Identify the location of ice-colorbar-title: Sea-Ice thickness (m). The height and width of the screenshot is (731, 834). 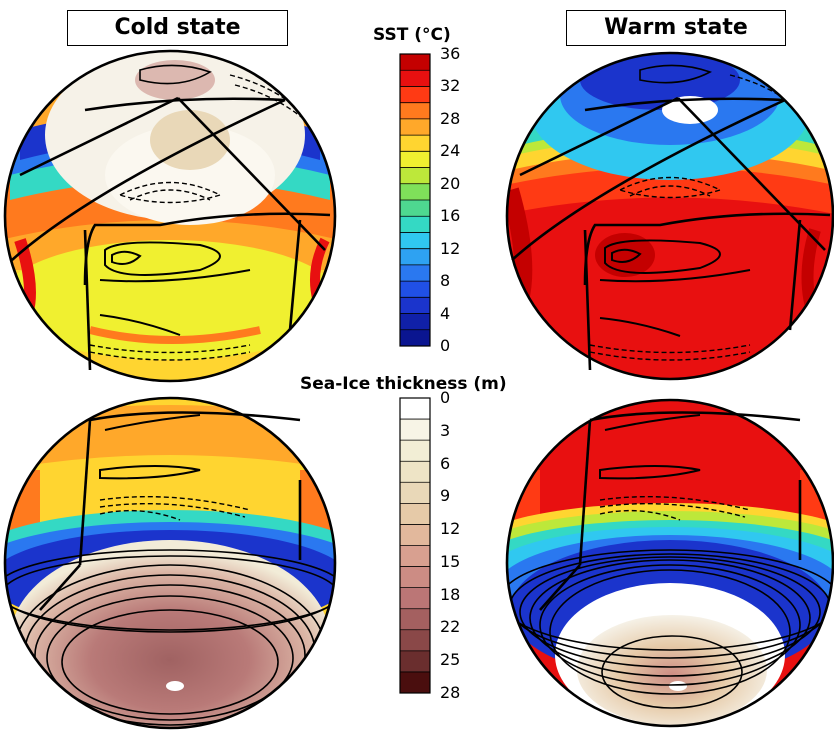
(403, 384).